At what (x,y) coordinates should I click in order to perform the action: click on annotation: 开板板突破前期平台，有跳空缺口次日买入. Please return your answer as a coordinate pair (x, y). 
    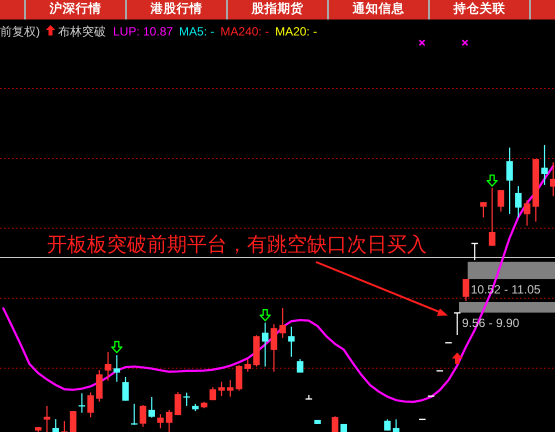
    Looking at the image, I should click on (237, 245).